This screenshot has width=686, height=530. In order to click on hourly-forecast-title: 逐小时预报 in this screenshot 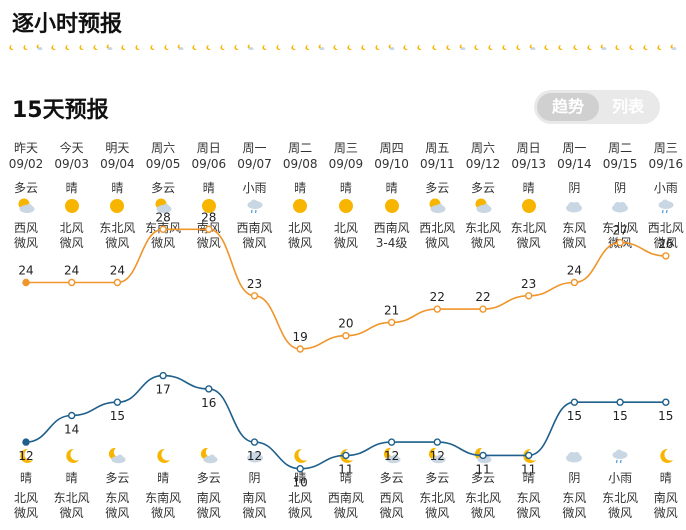, I will do `click(67, 24)`.